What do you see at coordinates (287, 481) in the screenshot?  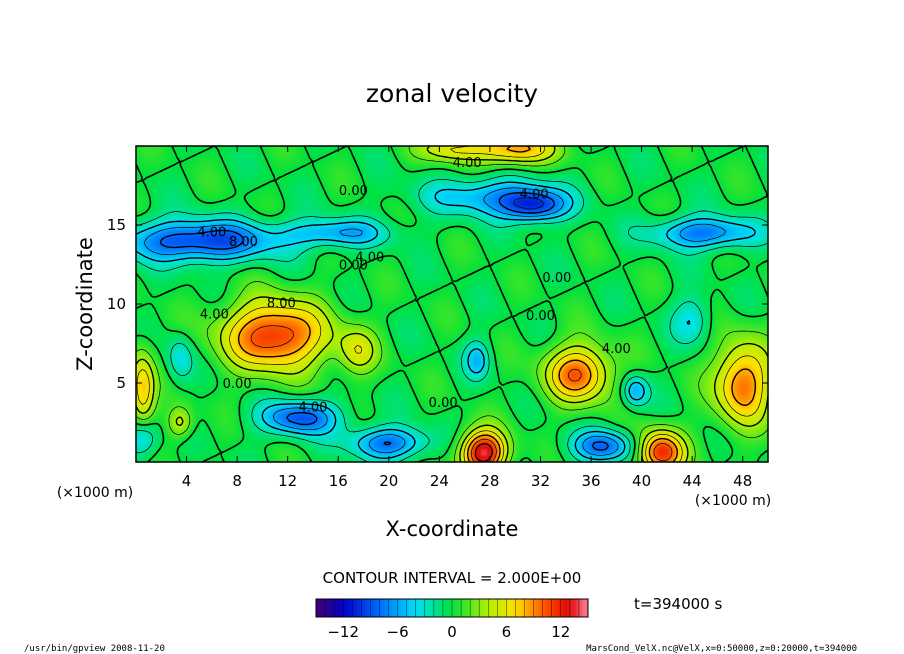 I see `x-tick-label: 12` at bounding box center [287, 481].